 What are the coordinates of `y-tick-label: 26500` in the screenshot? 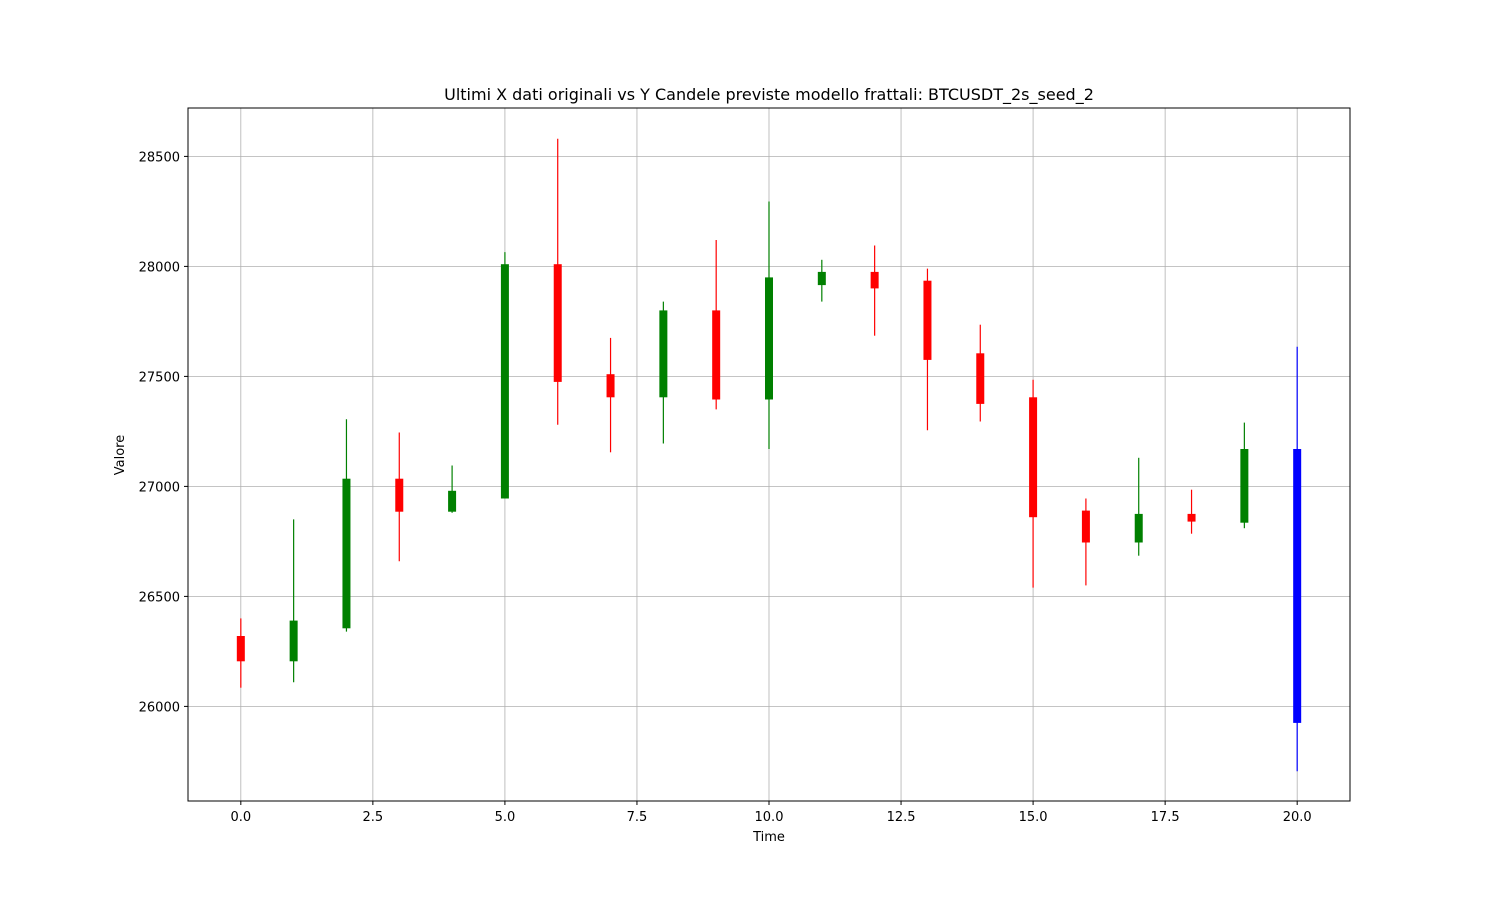 It's located at (159, 597).